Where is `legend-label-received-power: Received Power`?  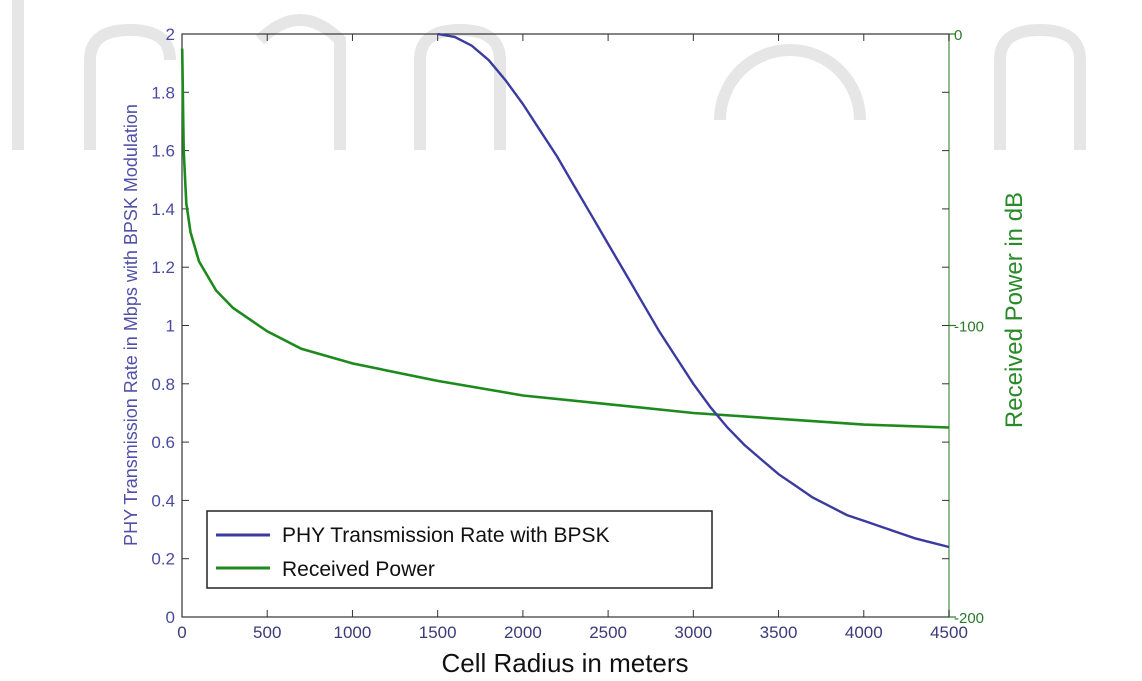
legend-label-received-power: Received Power is located at coordinates (358, 569).